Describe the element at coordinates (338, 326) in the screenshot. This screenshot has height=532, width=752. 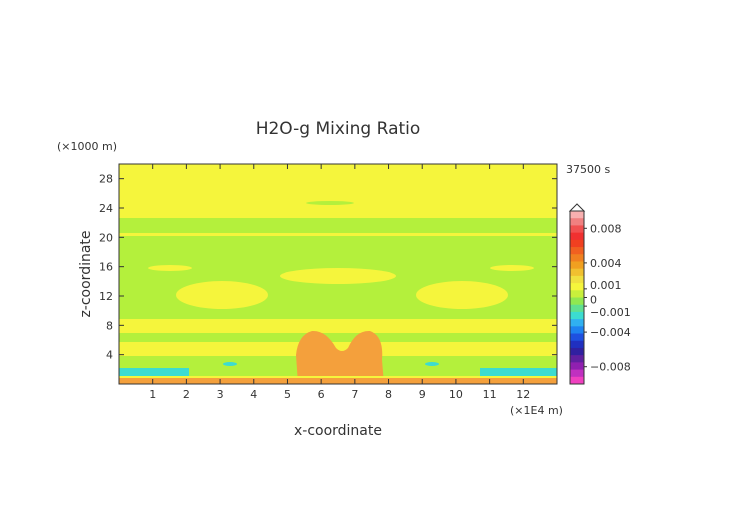
I see `lower-yellow-band` at that location.